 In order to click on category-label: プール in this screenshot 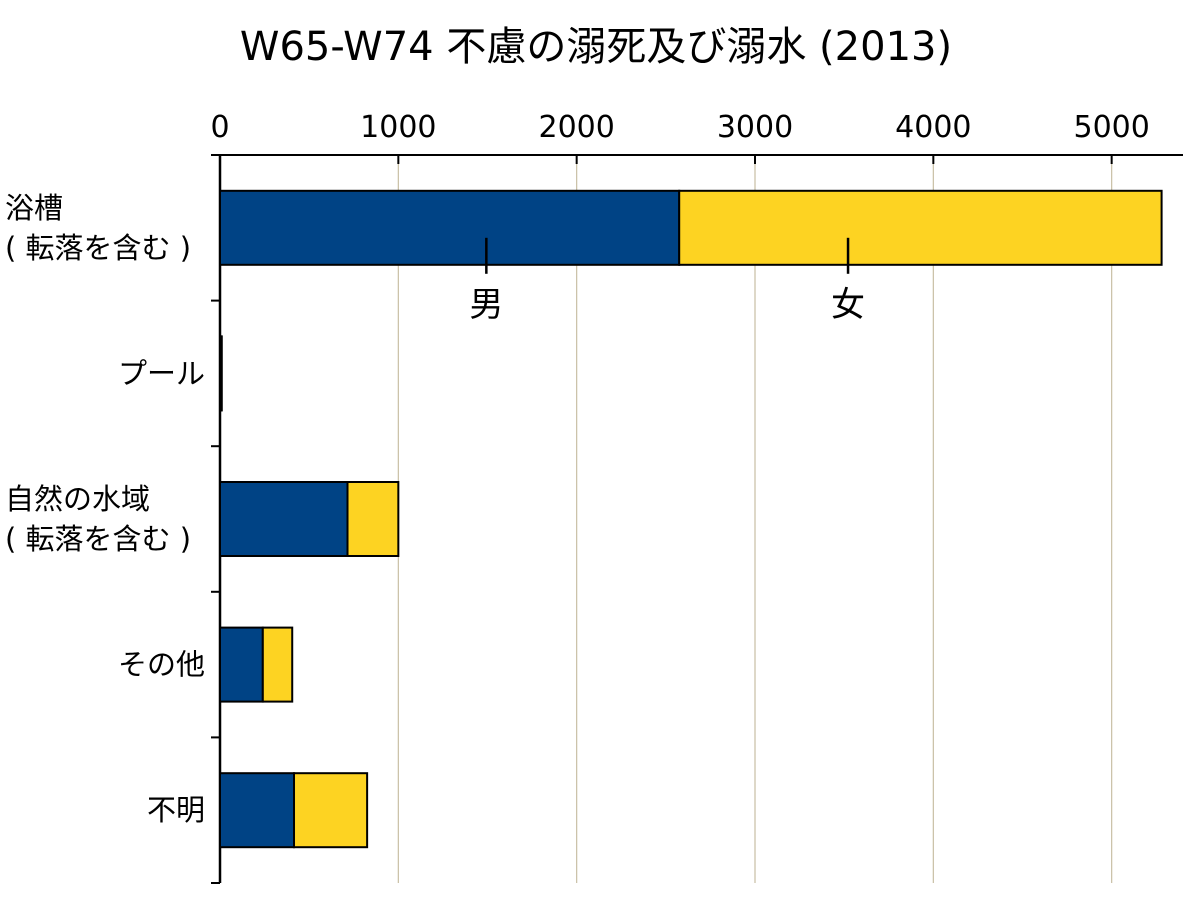, I will do `click(161, 373)`.